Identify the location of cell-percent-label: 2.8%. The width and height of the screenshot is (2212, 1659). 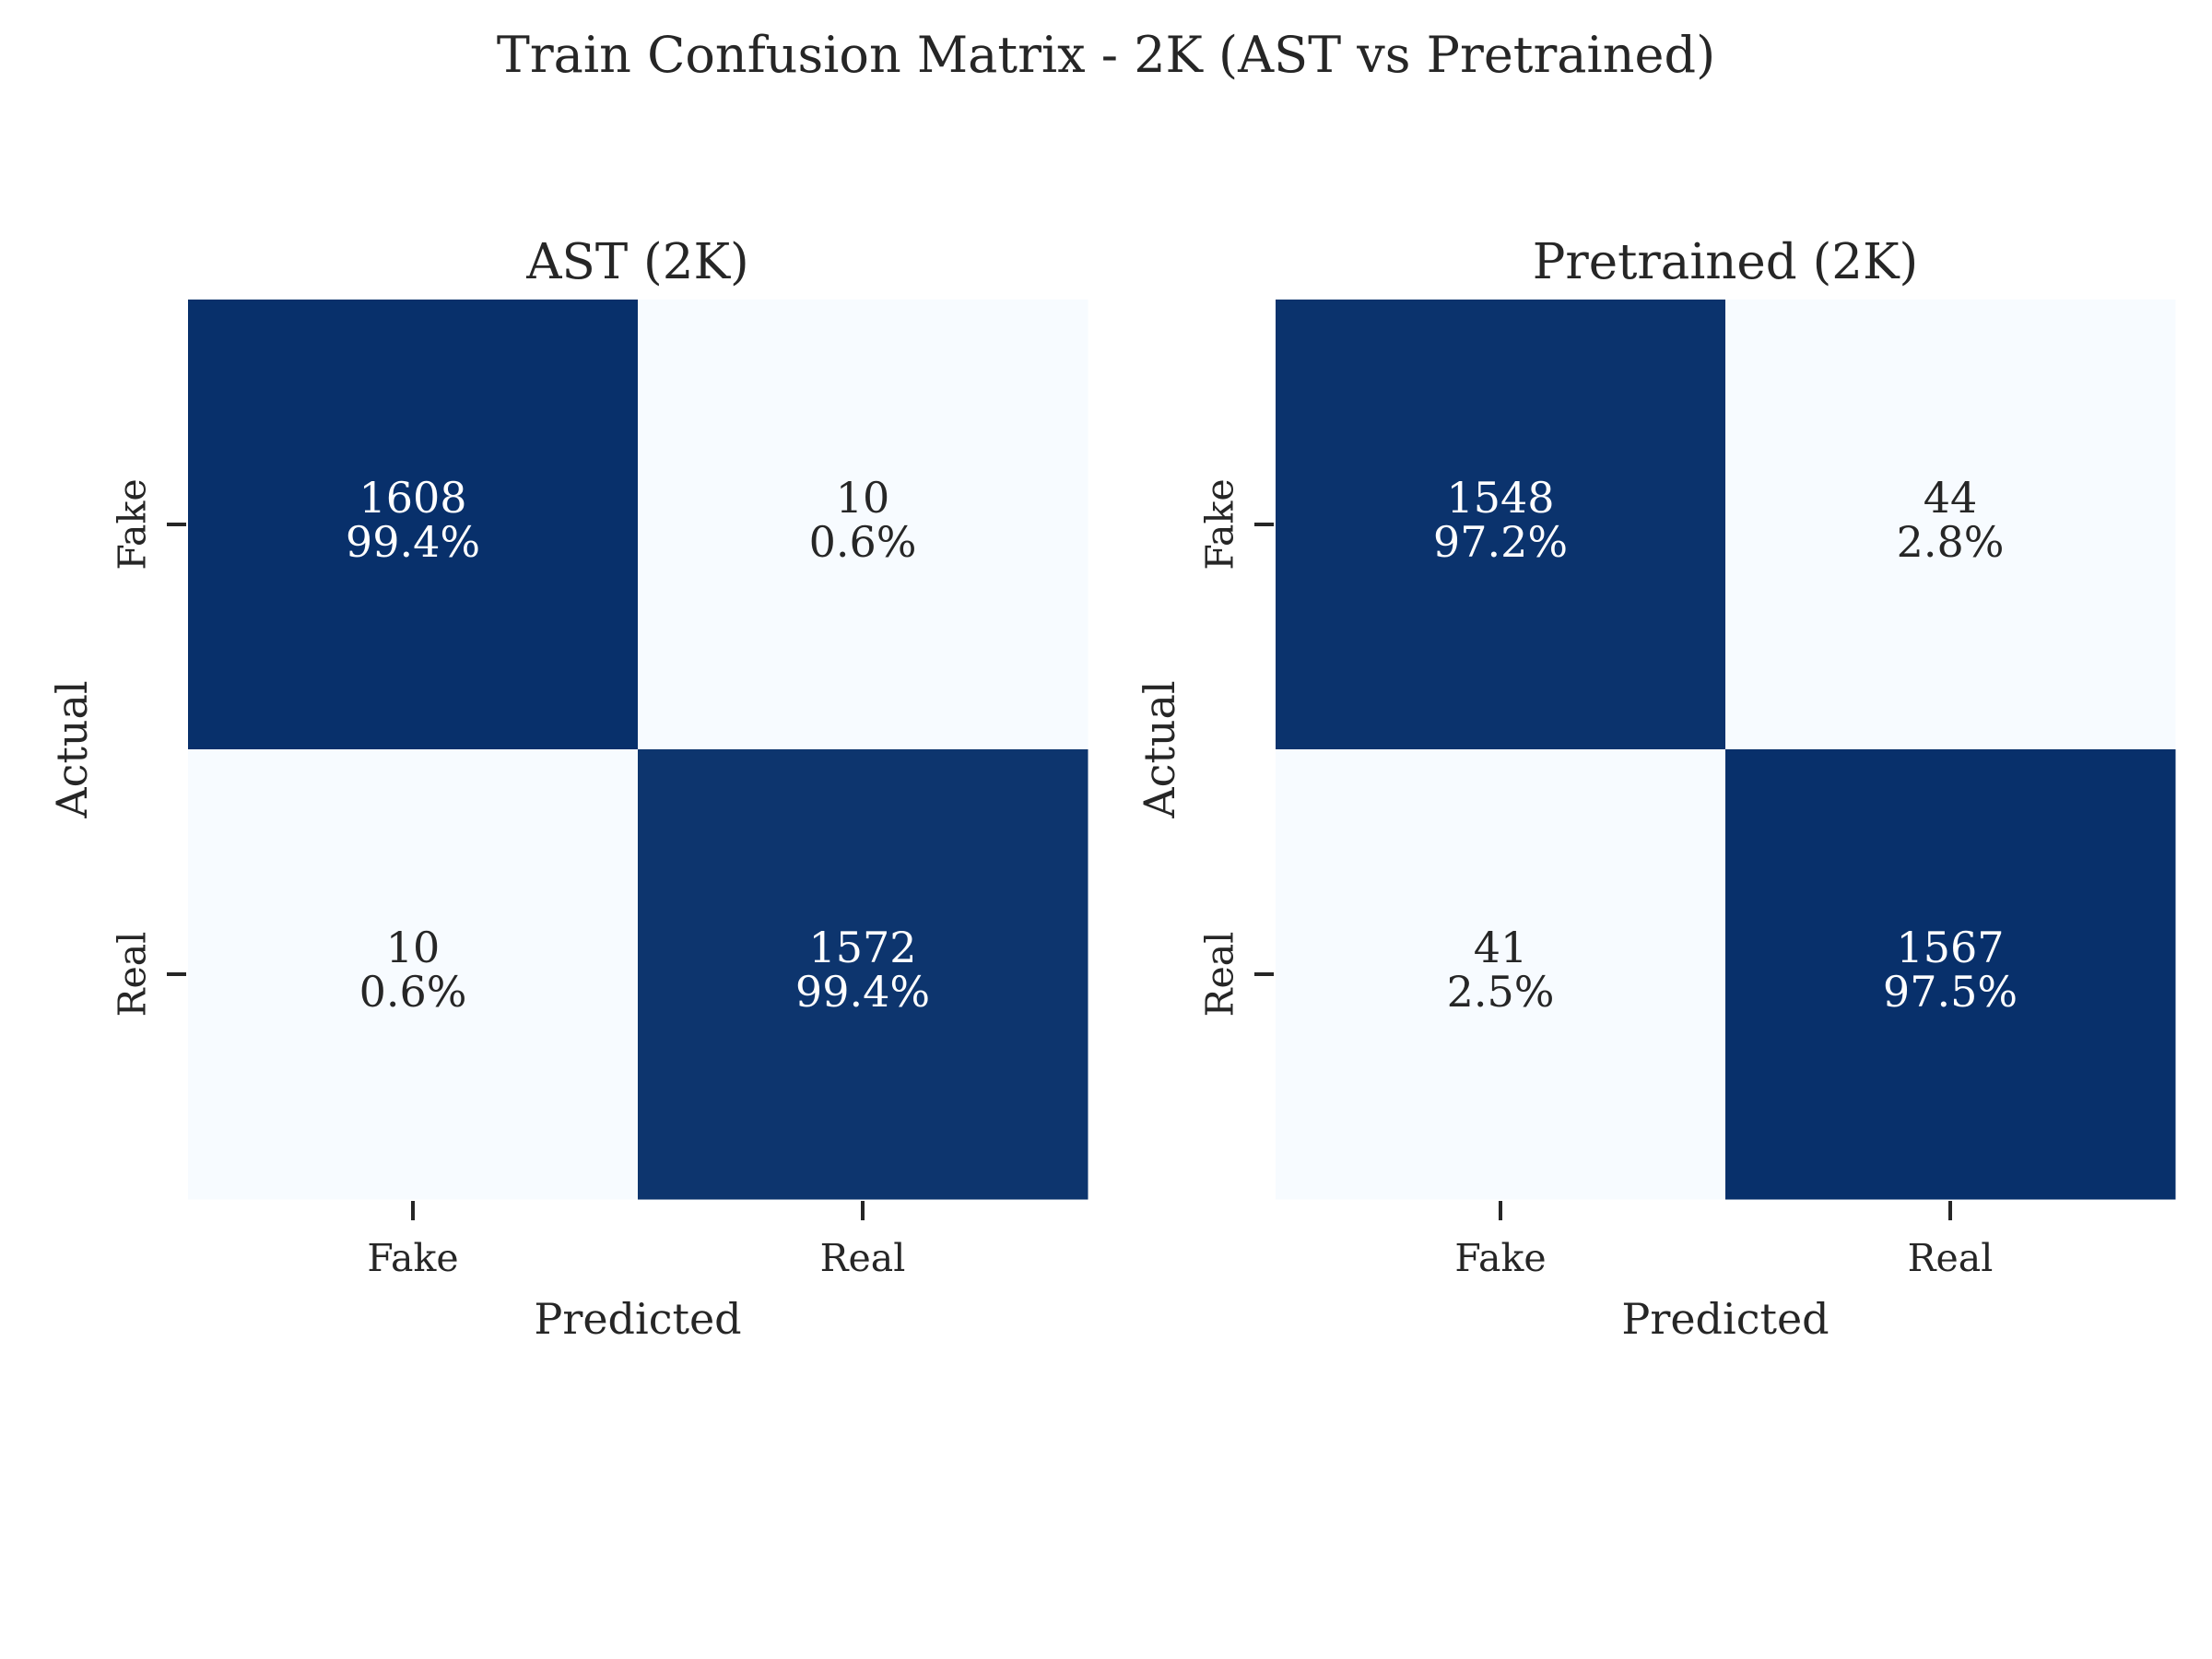
(1951, 542).